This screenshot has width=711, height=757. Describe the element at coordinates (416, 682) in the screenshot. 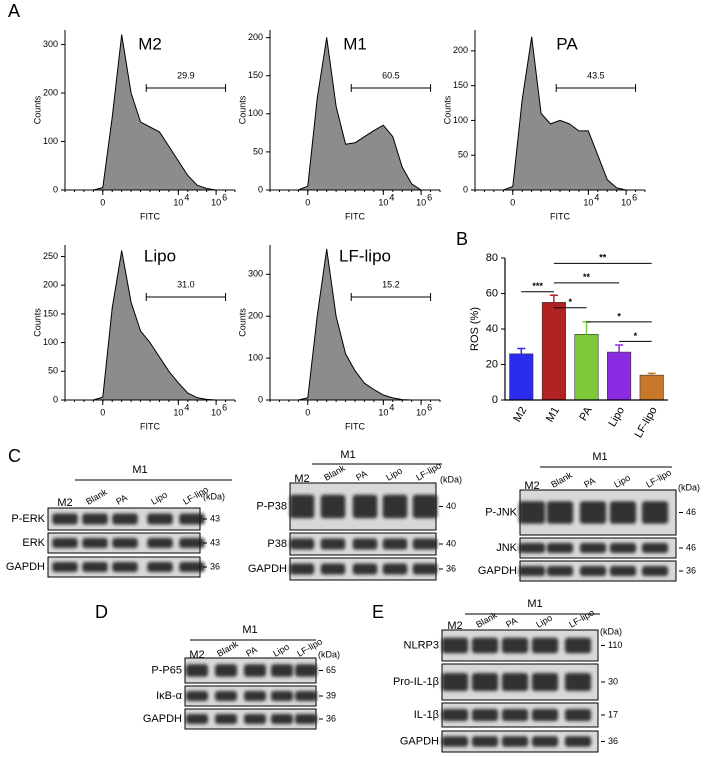

I see `row-label: Pro-IL-1β` at that location.